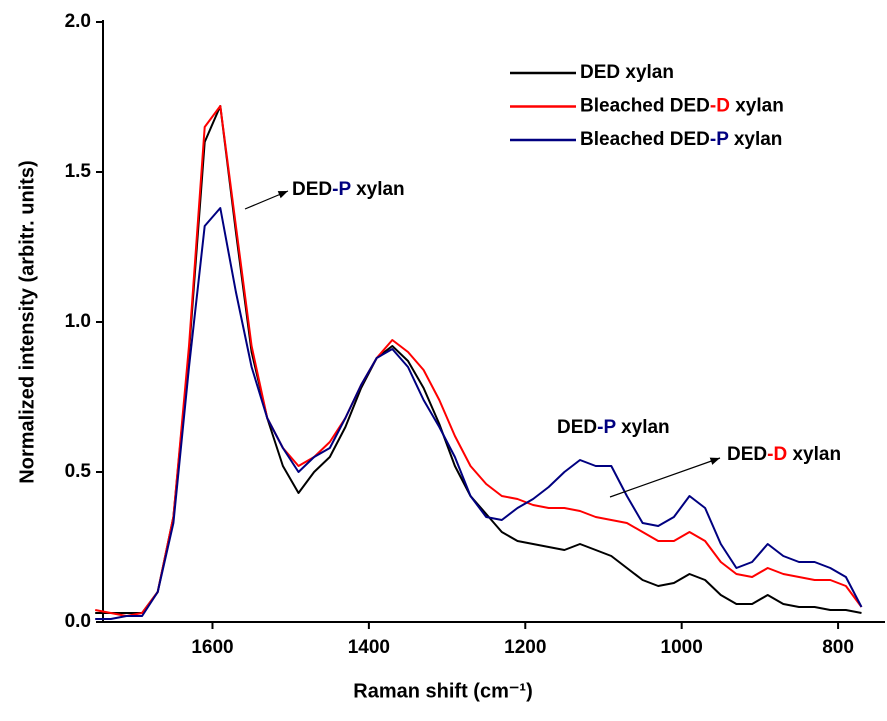 Image resolution: width=887 pixels, height=721 pixels. What do you see at coordinates (78, 471) in the screenshot?
I see `y-tick-label: 0.5` at bounding box center [78, 471].